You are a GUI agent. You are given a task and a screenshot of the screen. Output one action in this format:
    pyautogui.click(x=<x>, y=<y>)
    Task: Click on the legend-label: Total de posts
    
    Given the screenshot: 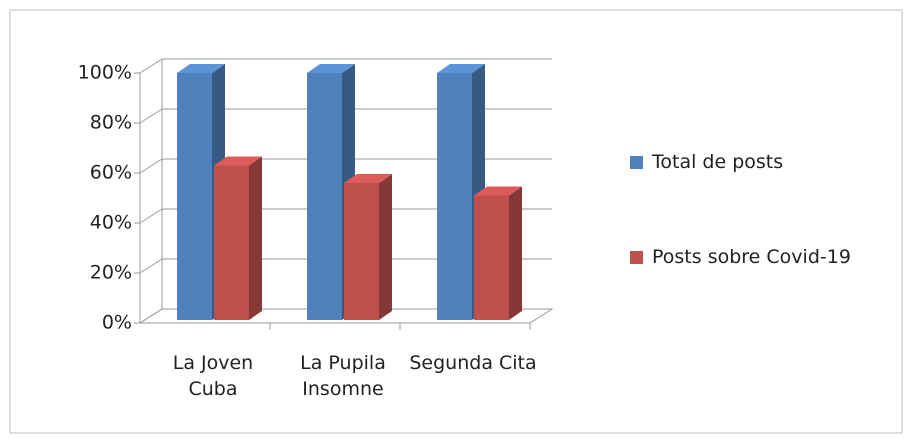 What is the action you would take?
    pyautogui.click(x=718, y=162)
    